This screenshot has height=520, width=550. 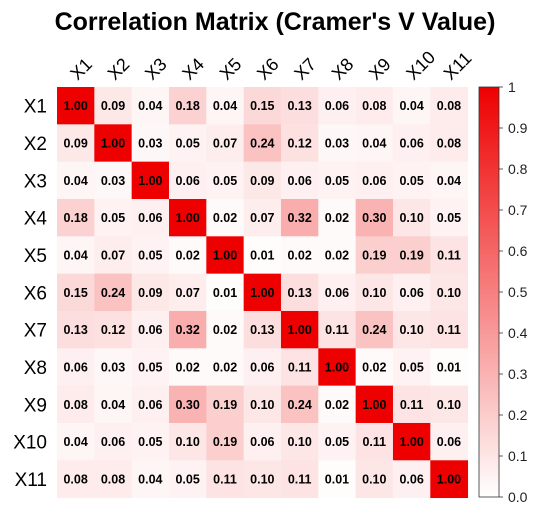 What do you see at coordinates (75, 479) in the screenshot?
I see `cell-value-X11-X1: 0.08` at bounding box center [75, 479].